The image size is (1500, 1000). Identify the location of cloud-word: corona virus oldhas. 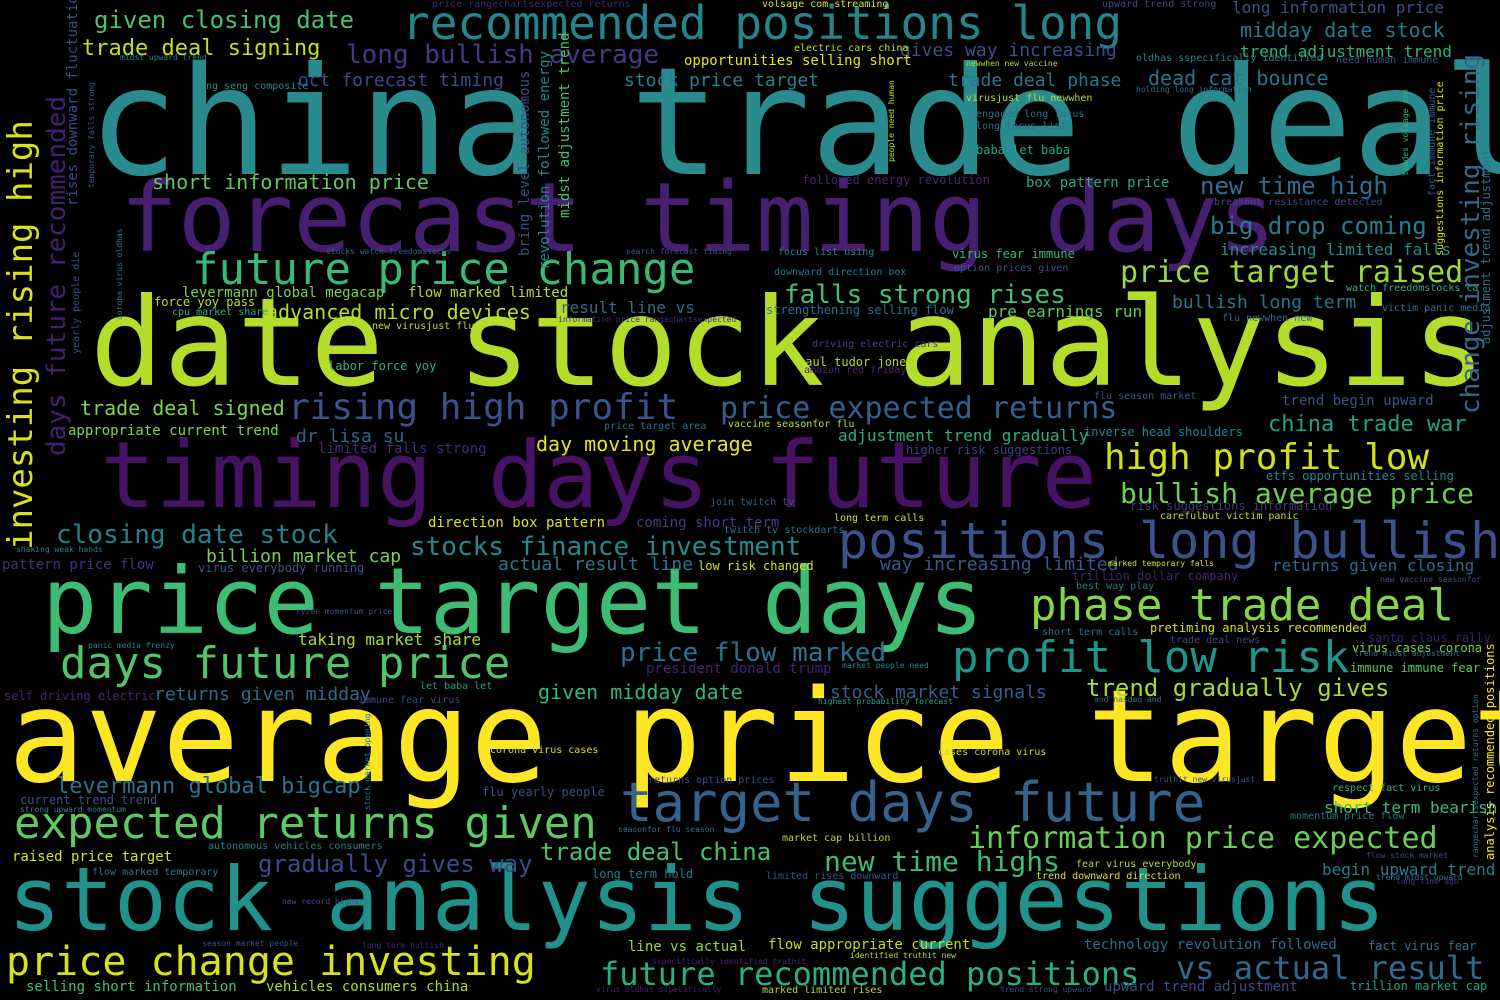
(119, 274).